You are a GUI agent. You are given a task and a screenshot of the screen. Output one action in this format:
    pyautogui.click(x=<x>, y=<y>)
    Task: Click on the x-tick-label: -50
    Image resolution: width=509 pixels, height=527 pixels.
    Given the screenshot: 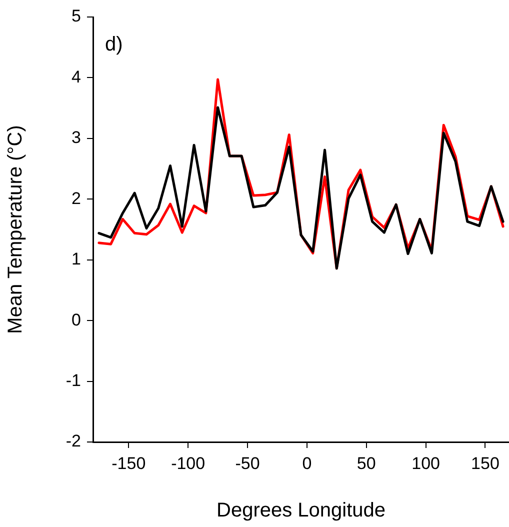 What is the action you would take?
    pyautogui.click(x=247, y=463)
    